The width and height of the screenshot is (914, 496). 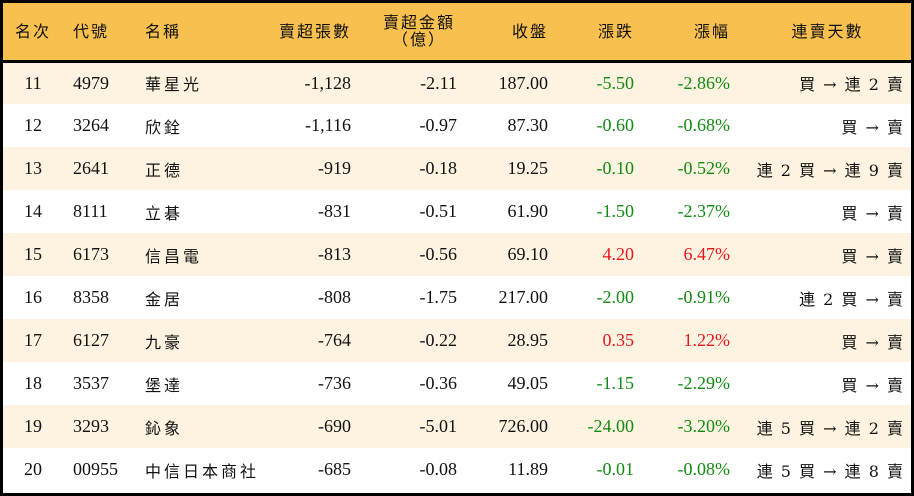 I want to click on close-cell: 49.05, so click(x=528, y=383).